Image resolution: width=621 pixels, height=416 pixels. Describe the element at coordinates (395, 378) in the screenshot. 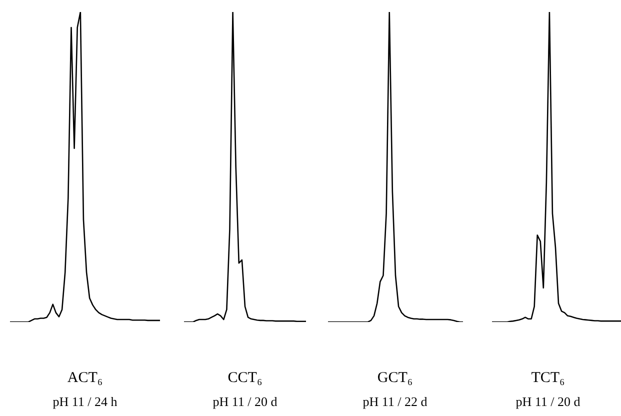

I see `x-axis-title: GCT₆` at that location.